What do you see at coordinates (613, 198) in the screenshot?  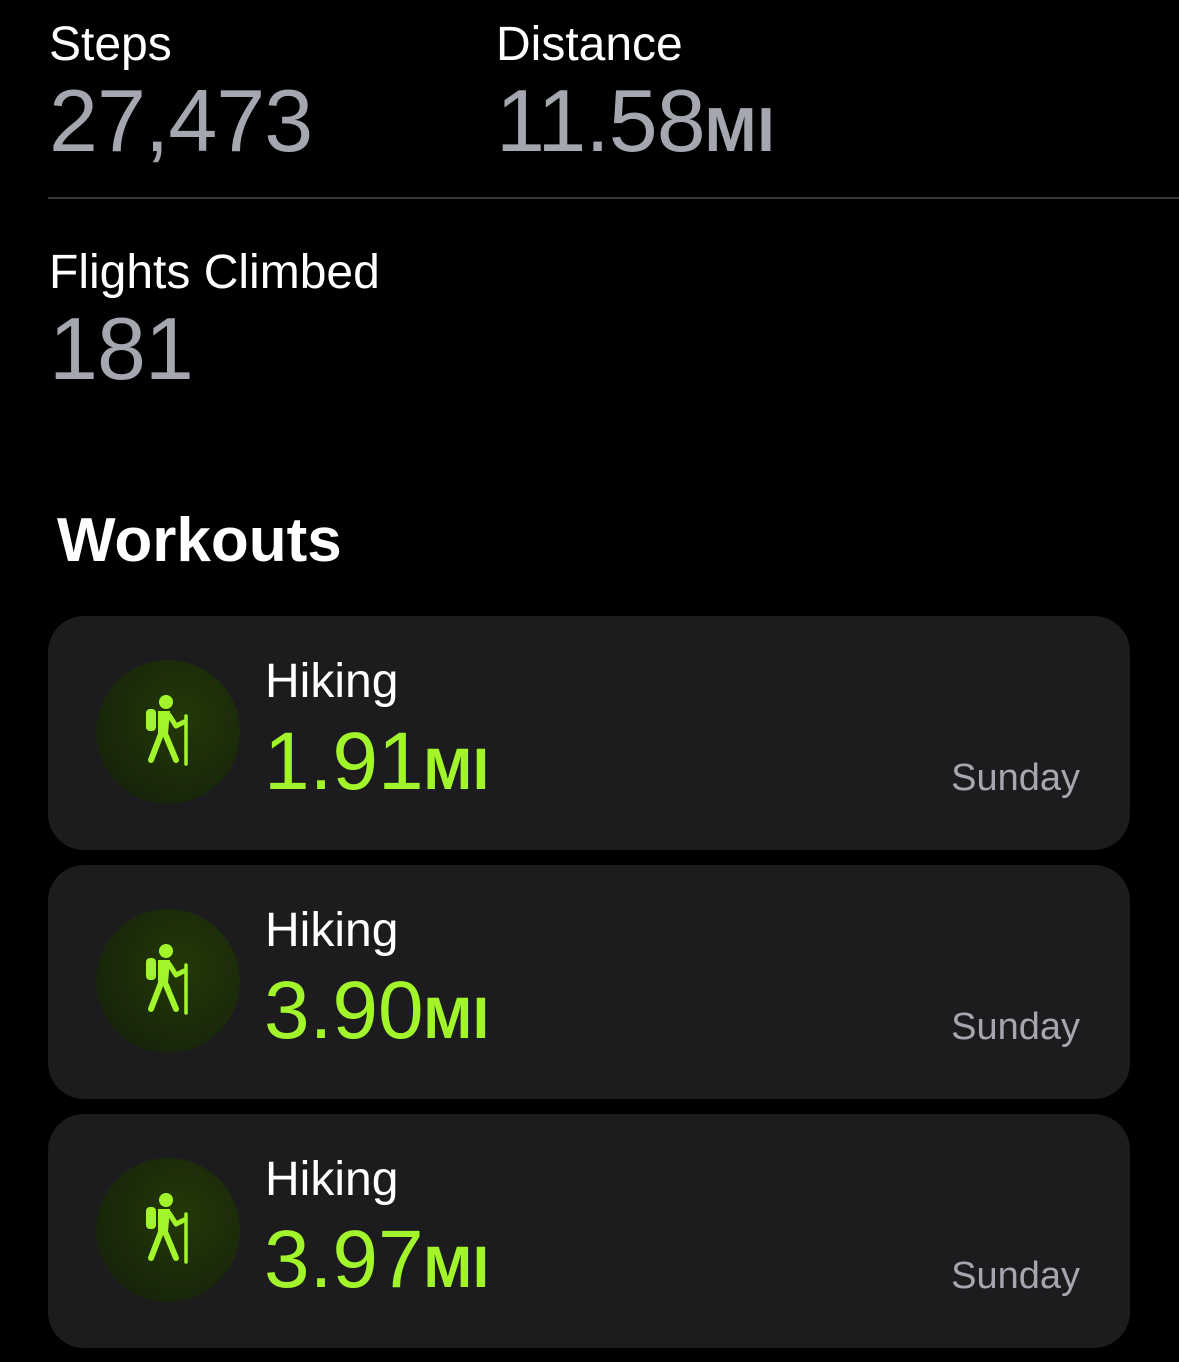 I see `summary-divider` at bounding box center [613, 198].